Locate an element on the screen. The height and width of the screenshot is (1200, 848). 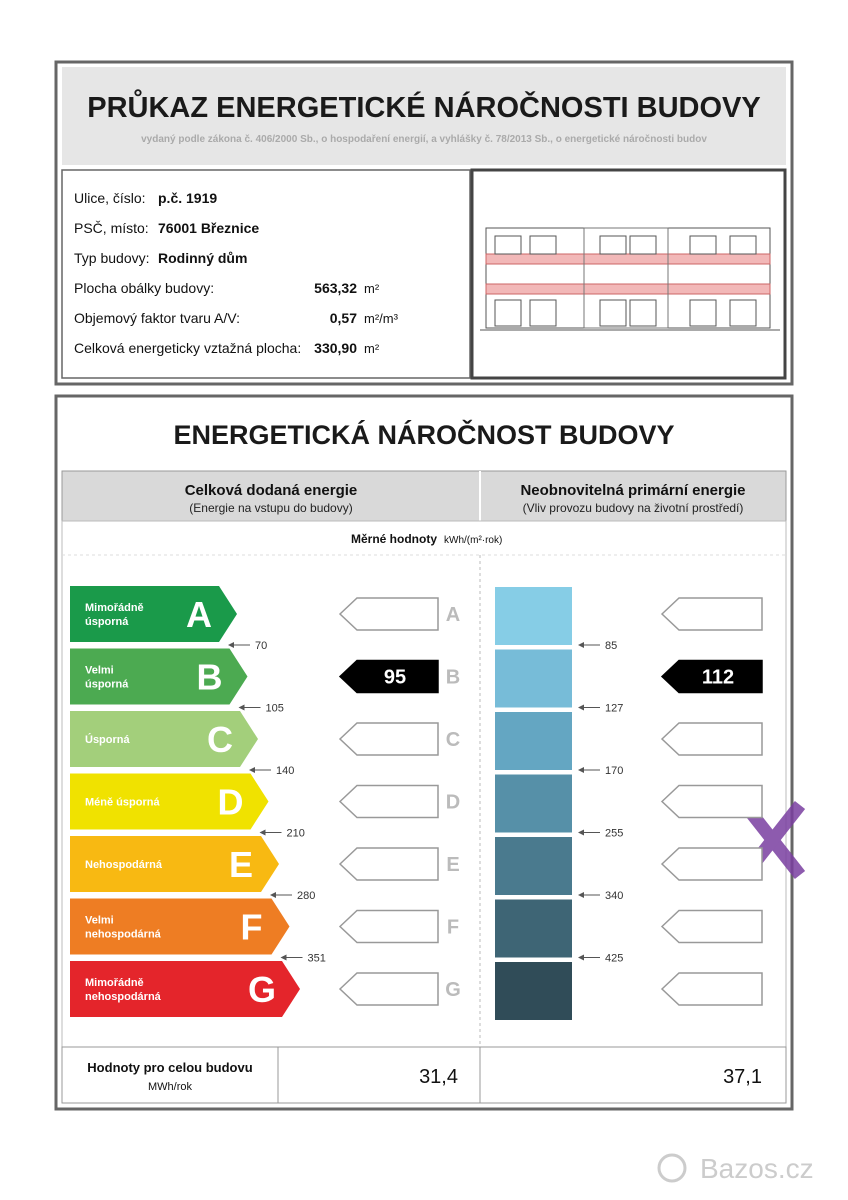
class-letter-small: D is located at coordinates (453, 803).